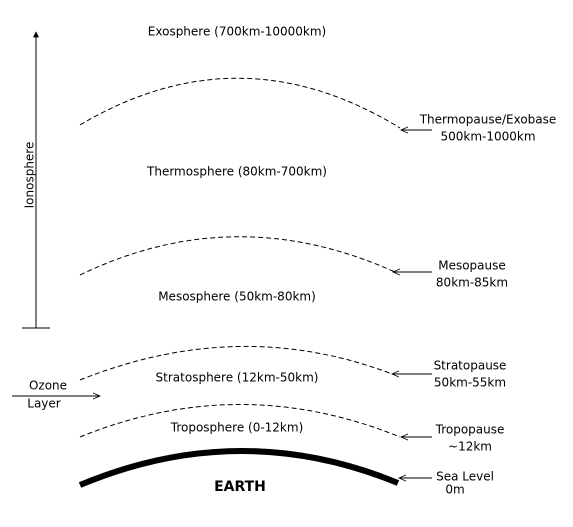 The image size is (573, 527). Describe the element at coordinates (472, 283) in the screenshot. I see `boundary-range: 80km-85km` at that location.